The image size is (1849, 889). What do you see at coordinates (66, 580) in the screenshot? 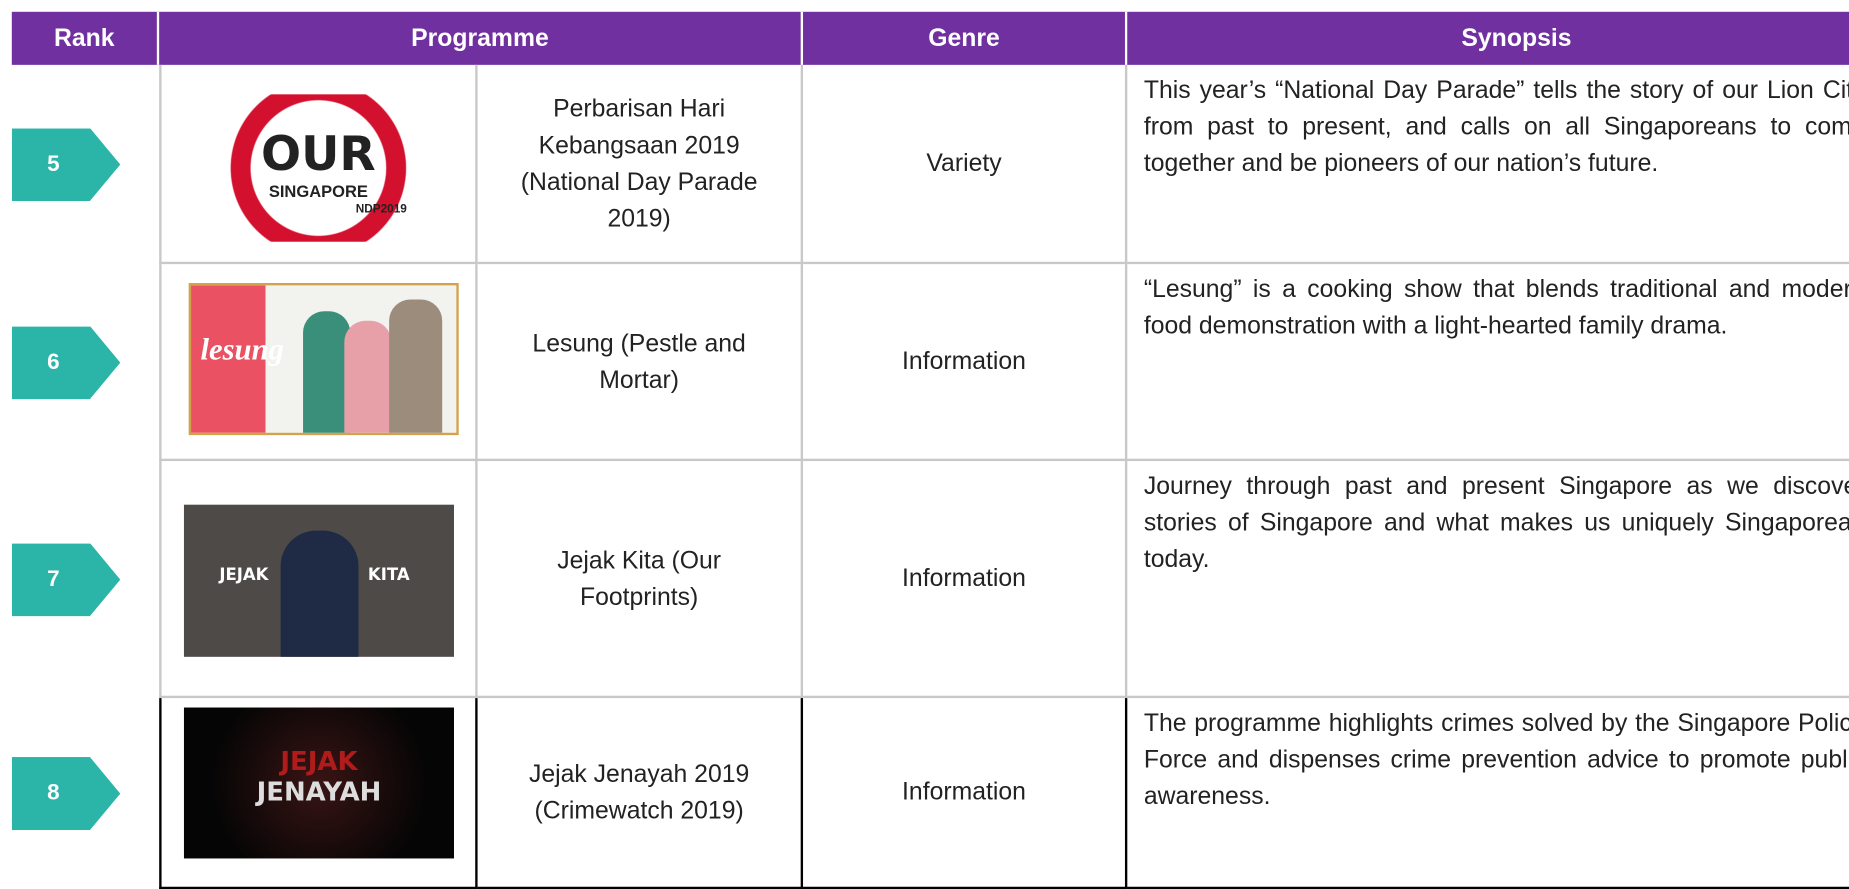
I see `rank-badge: 7` at bounding box center [66, 580].